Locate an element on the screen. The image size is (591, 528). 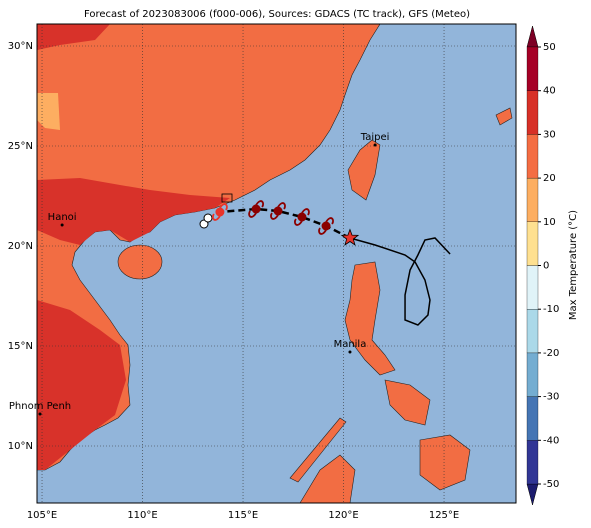
y-tick-label: 20°N is located at coordinates (20, 246).